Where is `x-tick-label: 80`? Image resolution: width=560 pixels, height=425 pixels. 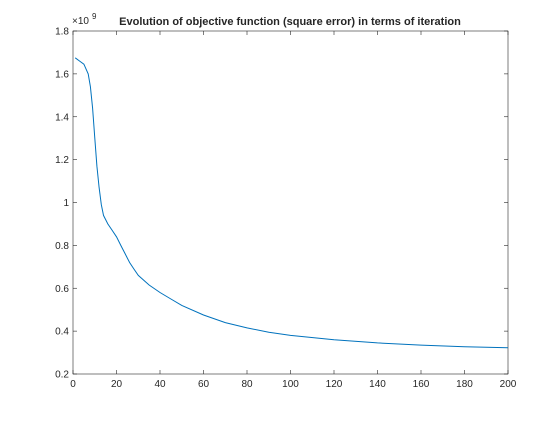
x-tick-label: 80 is located at coordinates (247, 384).